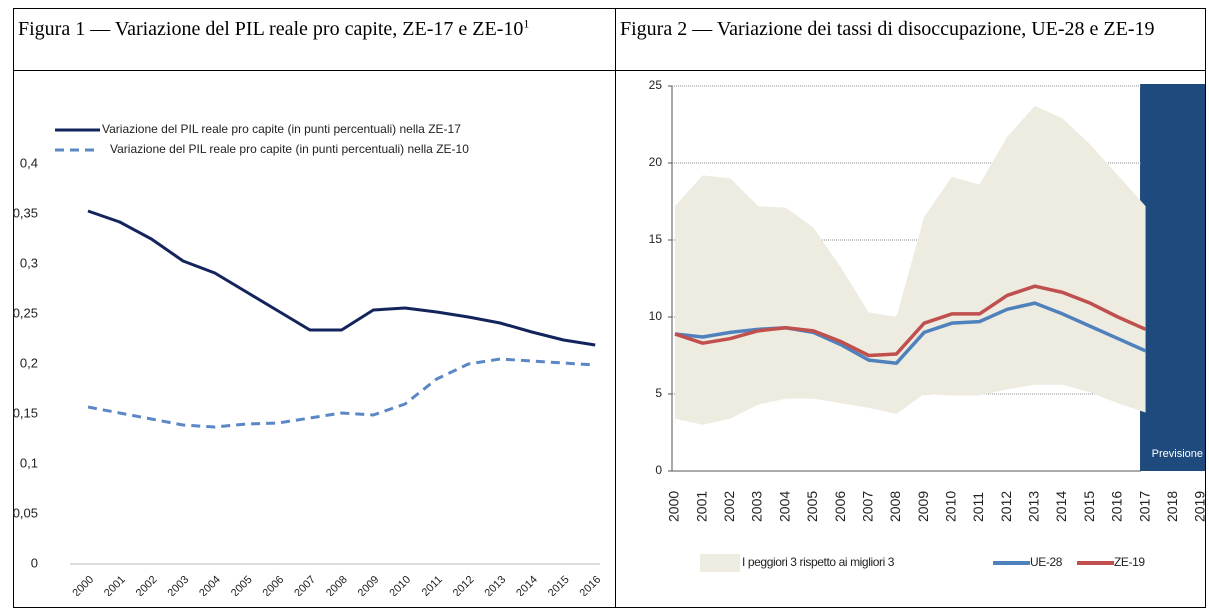 Image resolution: width=1209 pixels, height=608 pixels. I want to click on x-tick-label: 2017, so click(1144, 506).